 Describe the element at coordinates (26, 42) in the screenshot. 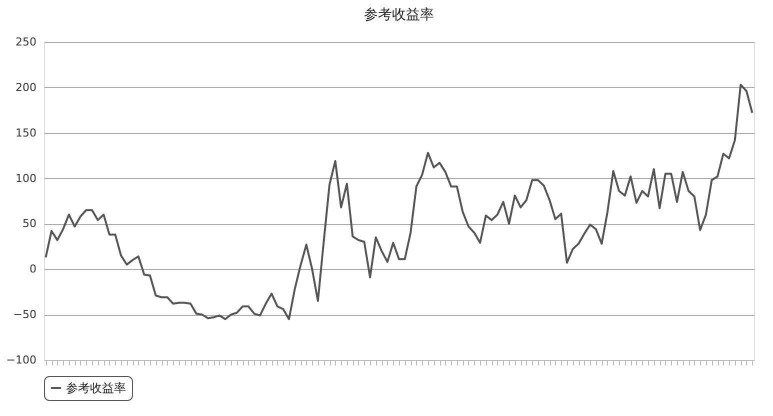

I see `y-tick-label: 250` at that location.